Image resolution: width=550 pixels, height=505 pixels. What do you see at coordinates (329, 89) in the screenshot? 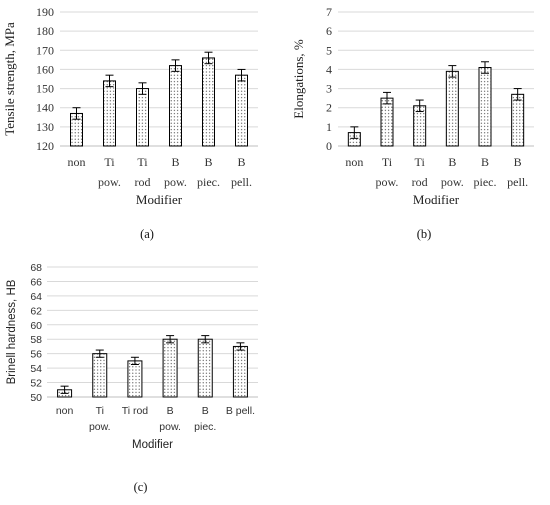
I see `y-tick-label: 3` at bounding box center [329, 89].